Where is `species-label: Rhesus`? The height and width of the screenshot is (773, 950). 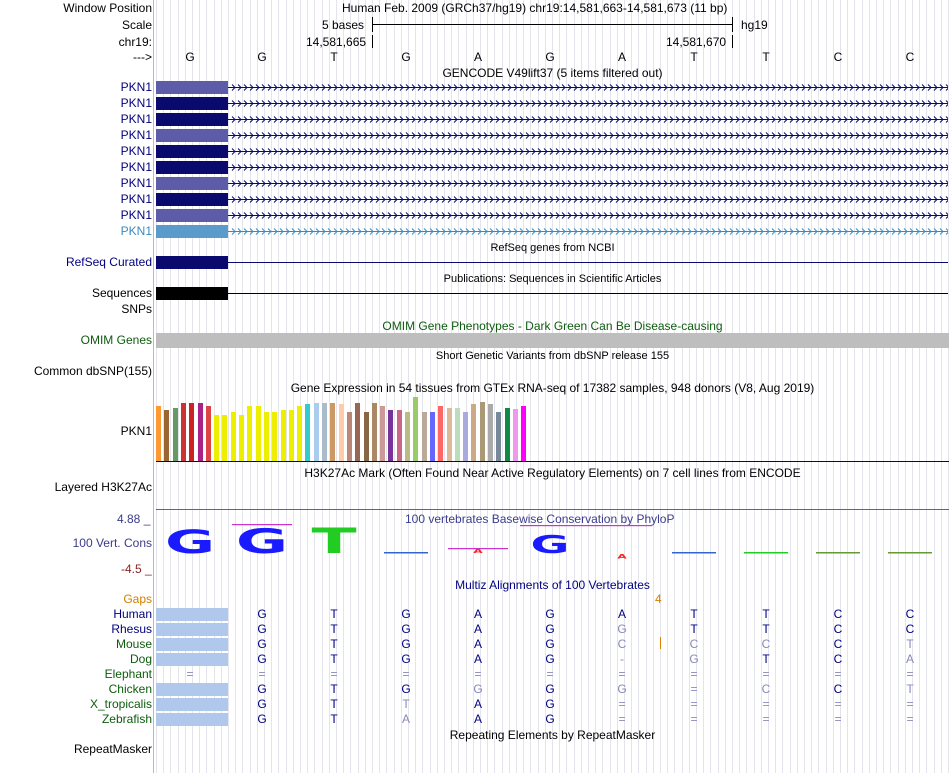 species-label: Rhesus is located at coordinates (131, 629).